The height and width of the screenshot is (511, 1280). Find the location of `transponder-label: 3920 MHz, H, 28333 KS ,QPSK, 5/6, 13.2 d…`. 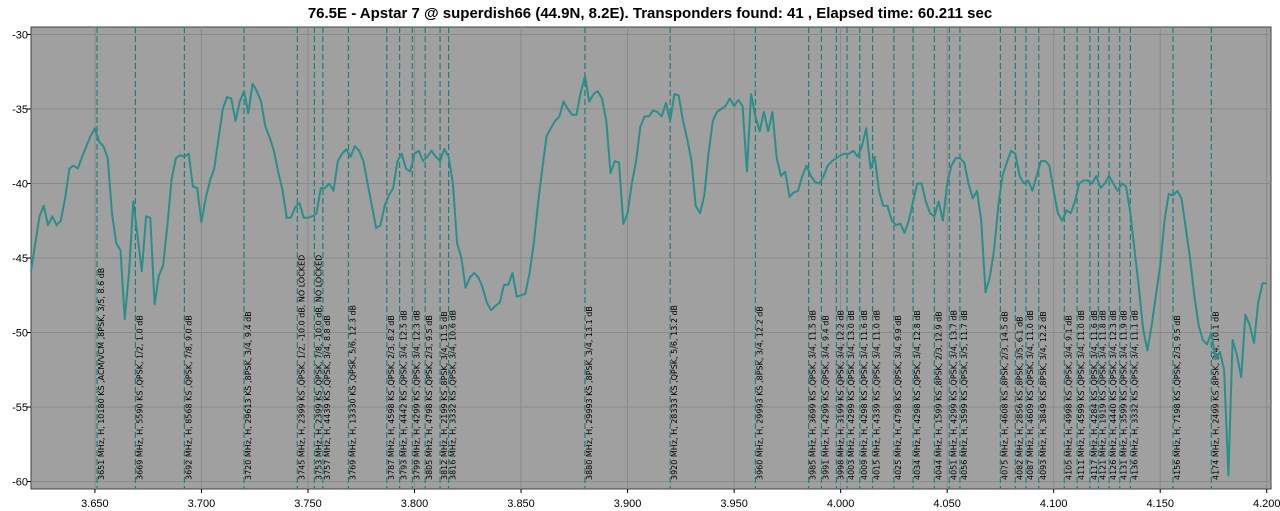

transponder-label: 3920 MHz, H, 28333 KS ,QPSK, 5/6, 13.2 d… is located at coordinates (674, 392).